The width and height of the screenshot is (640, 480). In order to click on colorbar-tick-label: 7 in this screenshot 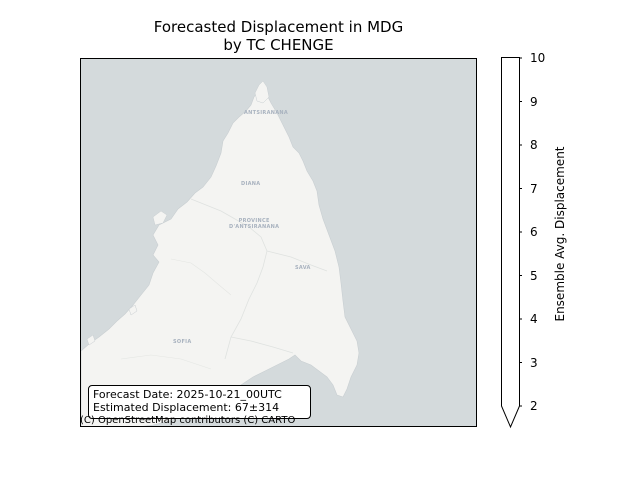, I will do `click(534, 188)`.